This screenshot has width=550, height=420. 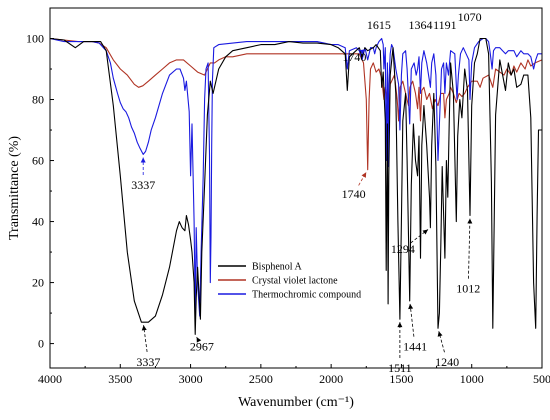 What do you see at coordinates (401, 379) in the screenshot?
I see `x-tick-label: 1500` at bounding box center [401, 379].